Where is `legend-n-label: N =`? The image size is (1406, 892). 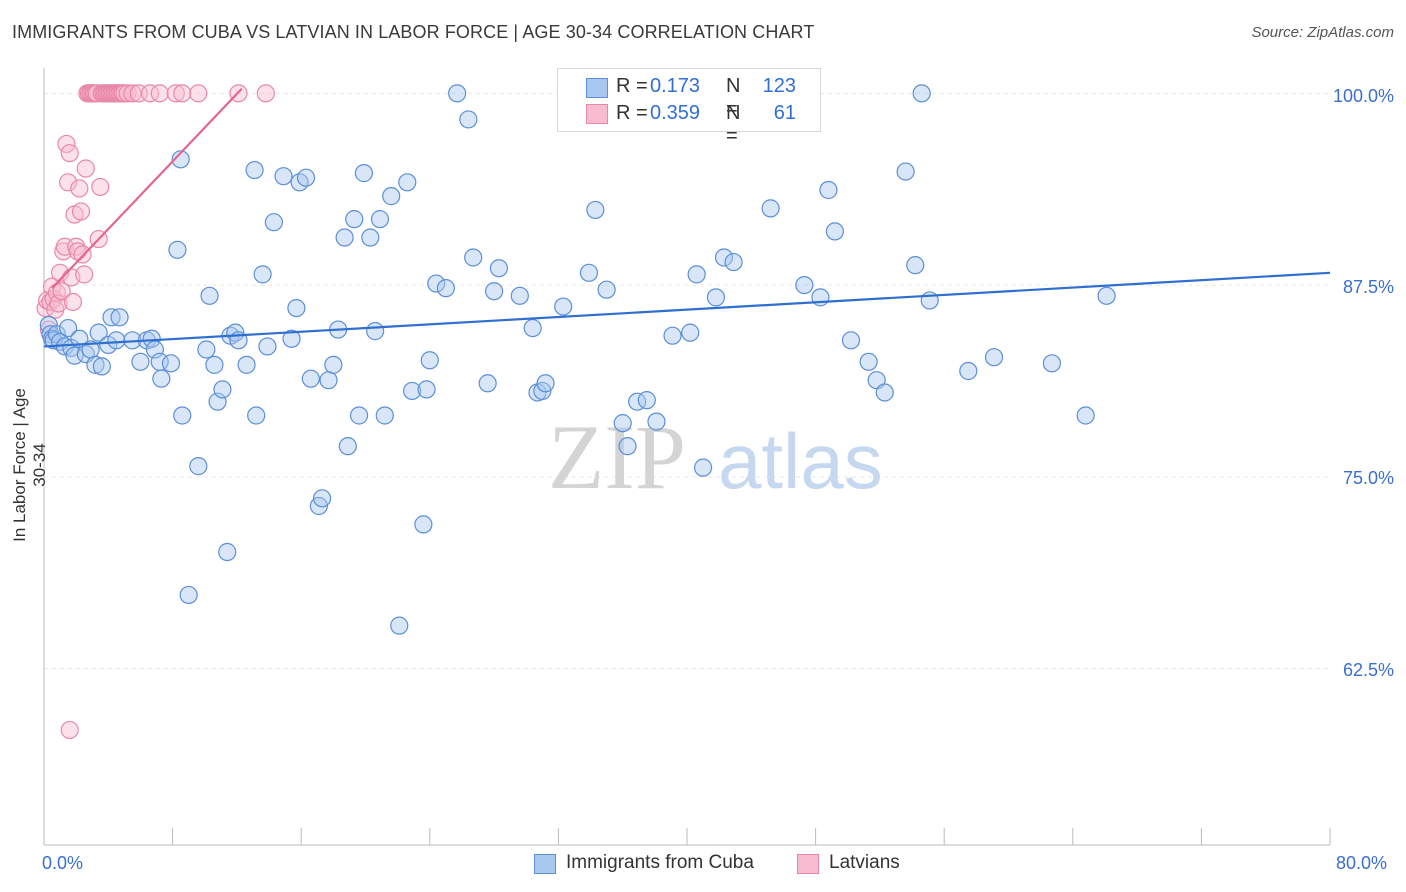 legend-n-label: N = is located at coordinates (733, 124).